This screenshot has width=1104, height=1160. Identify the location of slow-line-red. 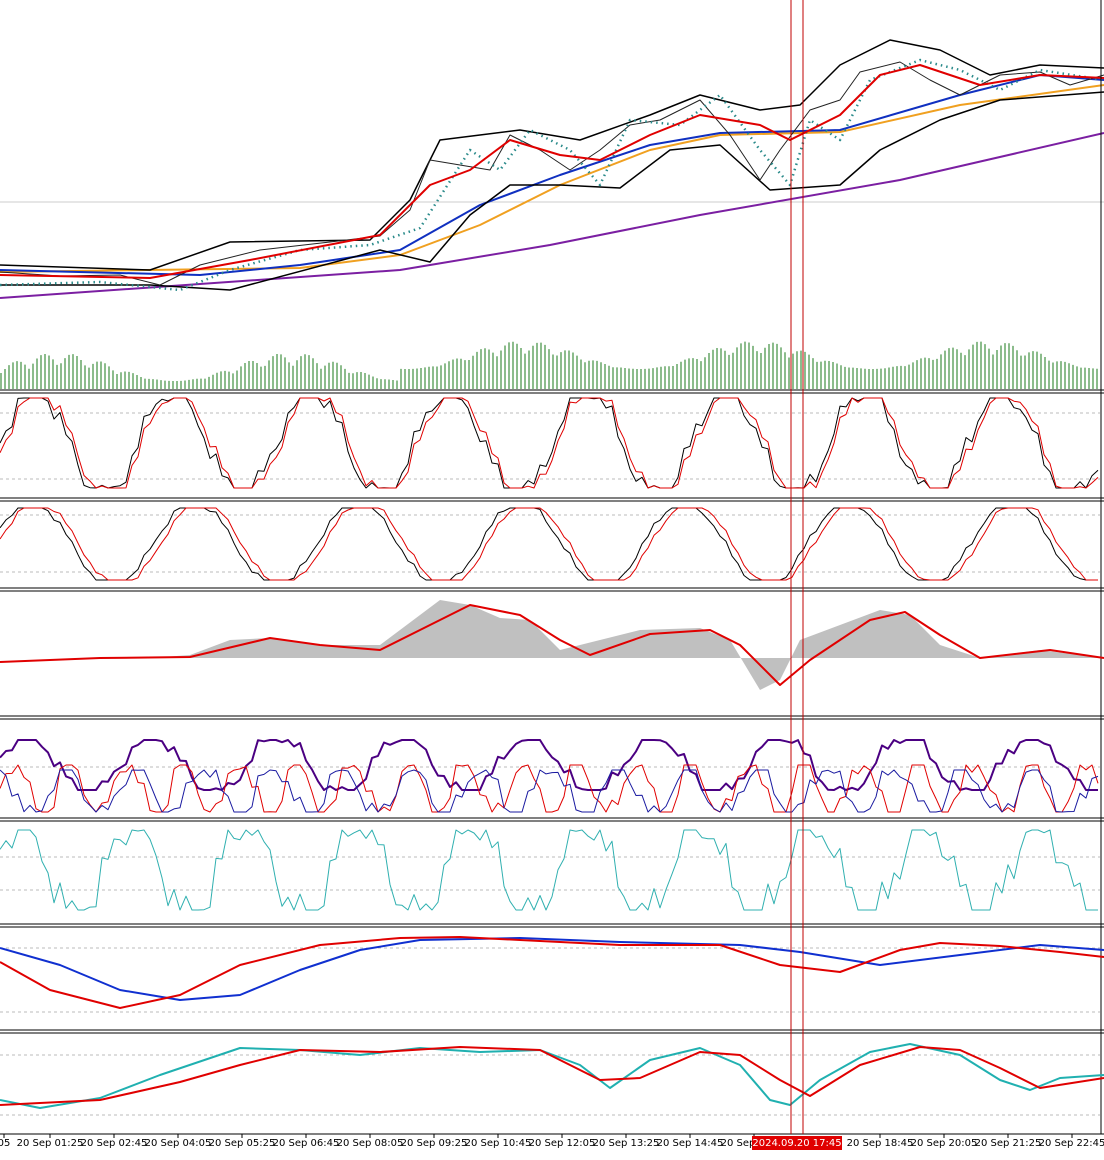
(552, 972).